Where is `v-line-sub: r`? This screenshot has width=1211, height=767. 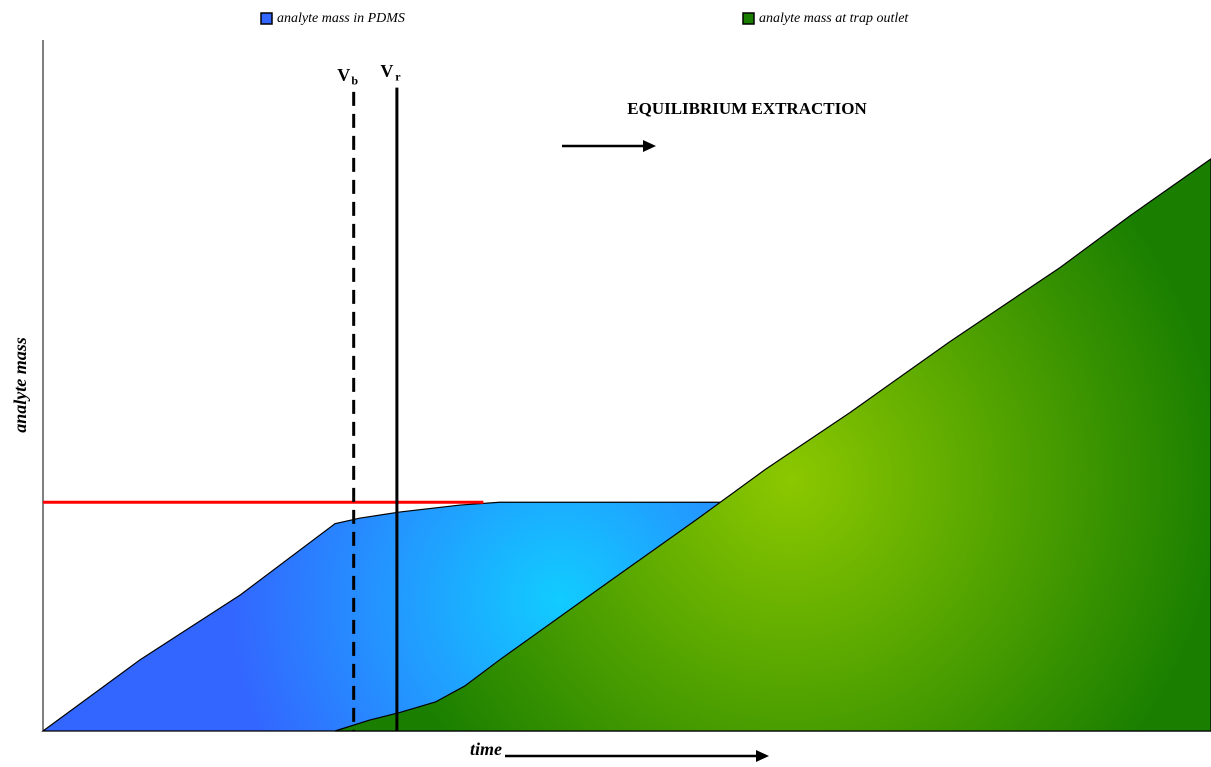
v-line-sub: r is located at coordinates (398, 76).